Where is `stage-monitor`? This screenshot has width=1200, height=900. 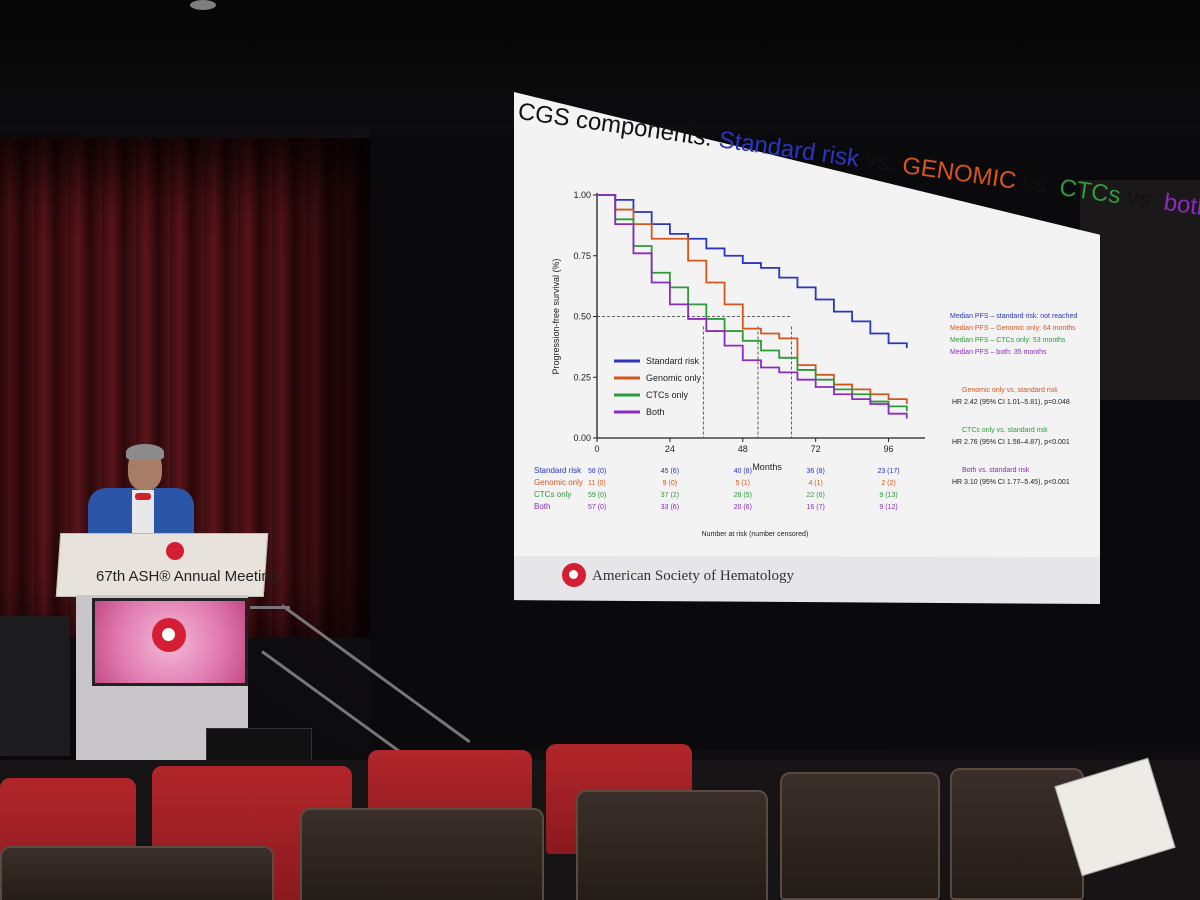 stage-monitor is located at coordinates (259, 745).